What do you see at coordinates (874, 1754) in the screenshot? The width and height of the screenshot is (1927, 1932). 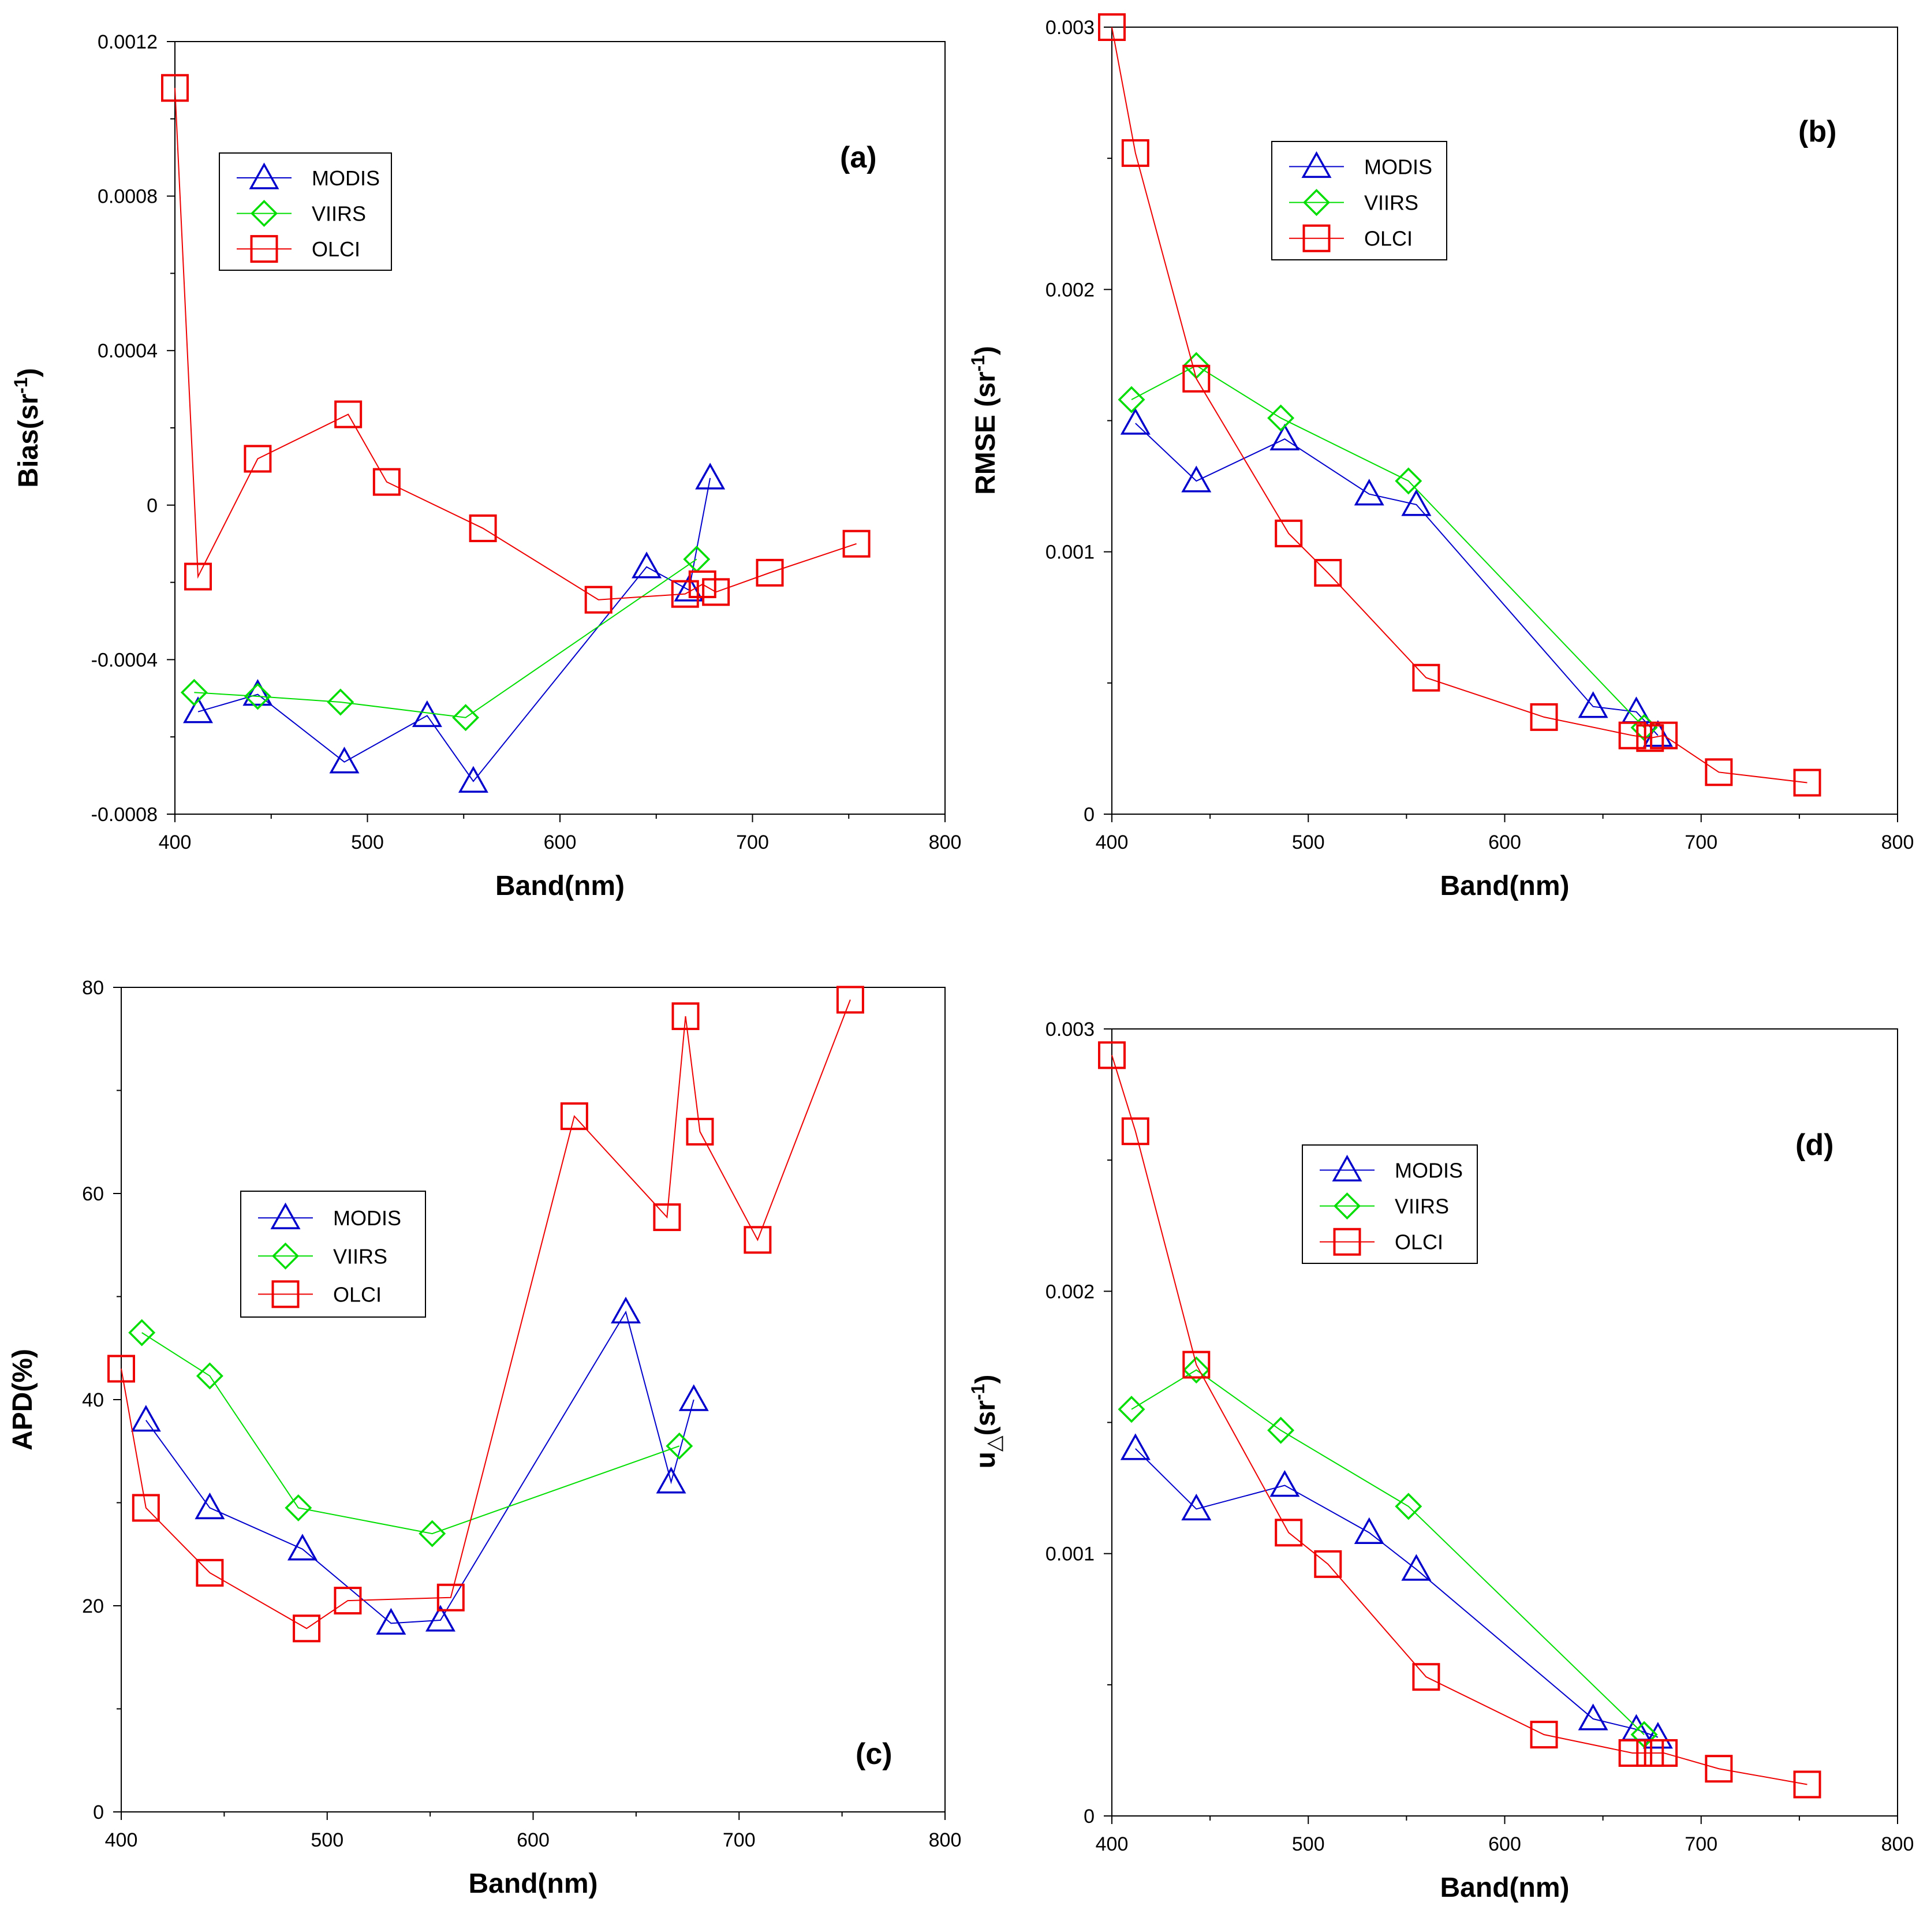 I see `panel-label: (c)` at bounding box center [874, 1754].